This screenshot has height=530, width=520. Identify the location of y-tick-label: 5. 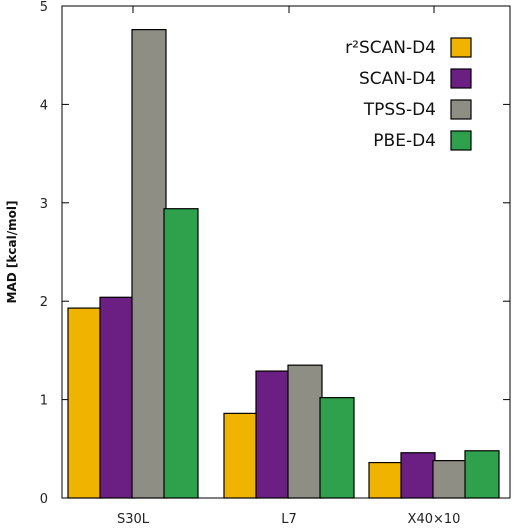
(44, 7).